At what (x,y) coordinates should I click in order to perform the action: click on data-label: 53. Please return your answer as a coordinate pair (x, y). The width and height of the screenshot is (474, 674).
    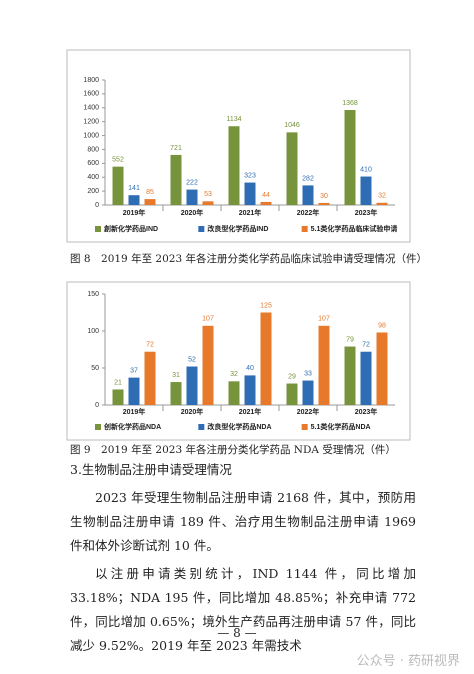
    Looking at the image, I should click on (208, 194).